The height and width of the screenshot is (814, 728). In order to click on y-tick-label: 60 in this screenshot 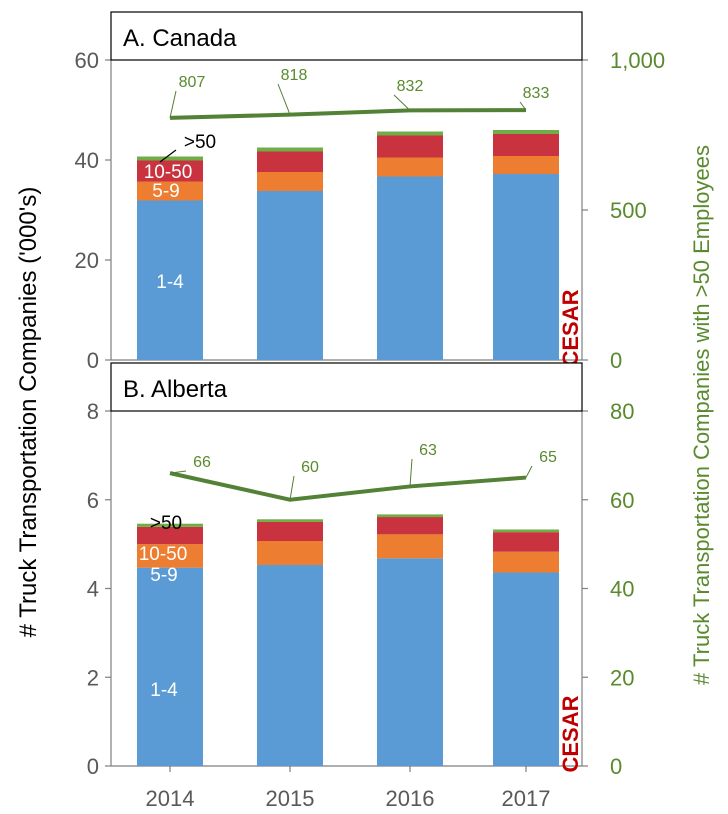, I will do `click(87, 60)`.